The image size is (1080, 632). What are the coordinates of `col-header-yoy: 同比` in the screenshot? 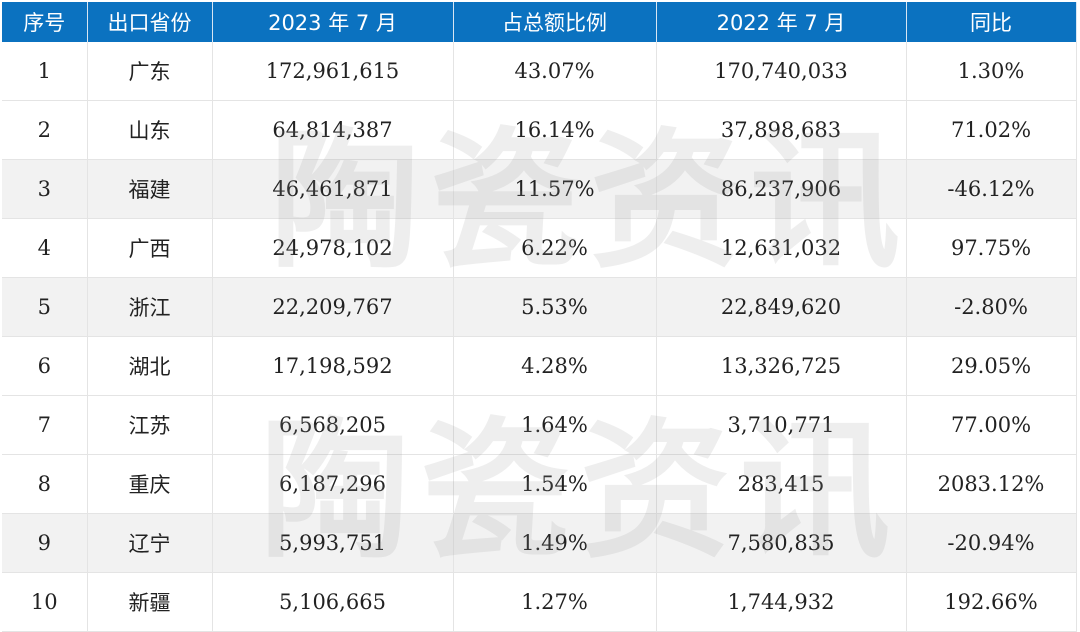 It's located at (991, 22).